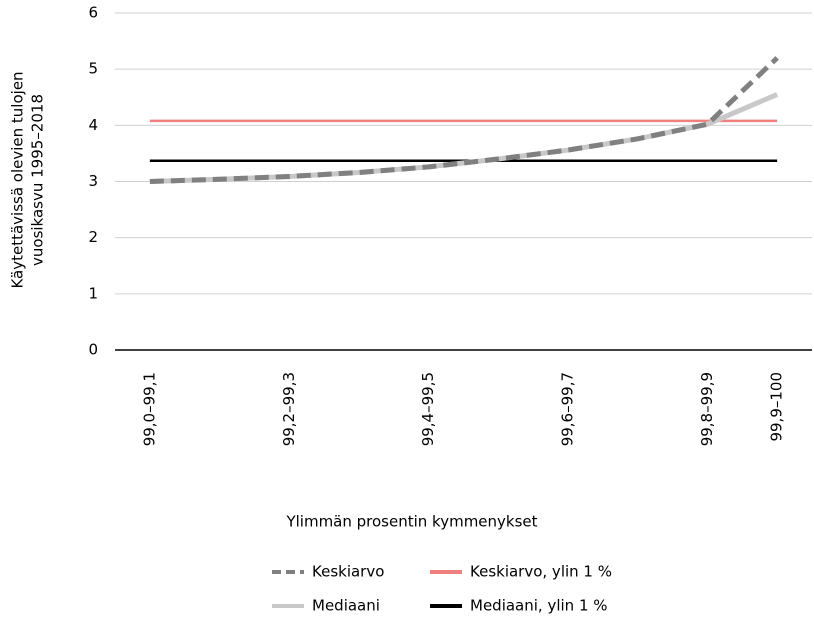 This screenshot has width=814, height=624. I want to click on y-tick-label: 5, so click(93, 69).